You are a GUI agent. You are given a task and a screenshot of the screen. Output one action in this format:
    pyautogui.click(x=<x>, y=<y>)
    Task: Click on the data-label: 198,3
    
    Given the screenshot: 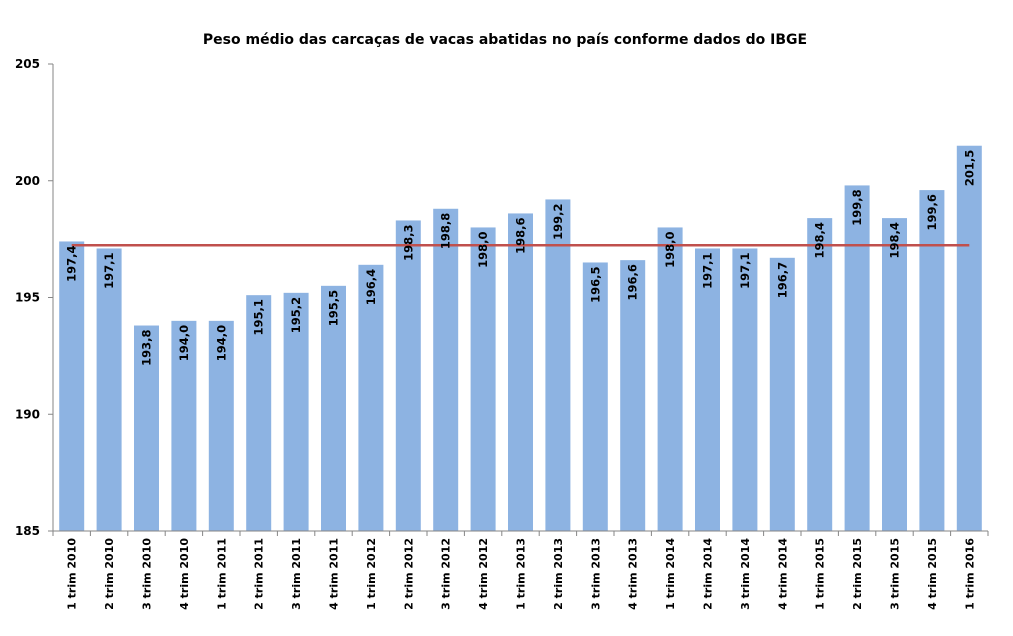 What is the action you would take?
    pyautogui.click(x=408, y=242)
    